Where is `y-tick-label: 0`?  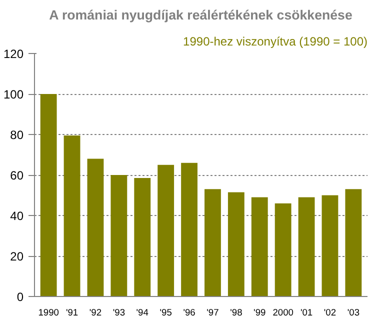
y-tick-label: 0 is located at coordinates (20, 297).